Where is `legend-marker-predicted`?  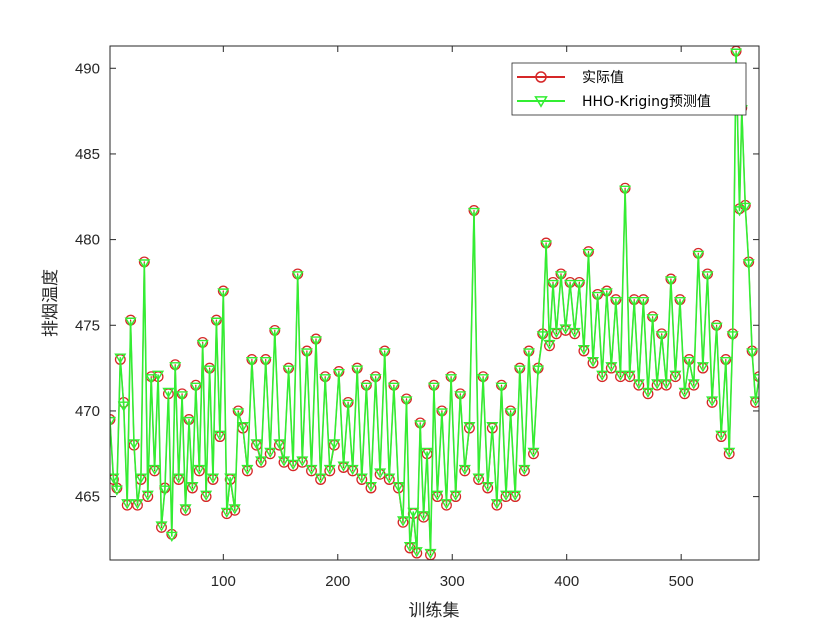 legend-marker-predicted is located at coordinates (541, 102).